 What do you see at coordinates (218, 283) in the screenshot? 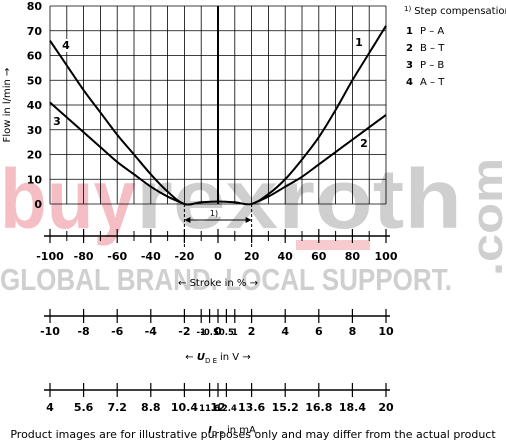
I see `x-axis-label: ← Stroke in % →` at bounding box center [218, 283].